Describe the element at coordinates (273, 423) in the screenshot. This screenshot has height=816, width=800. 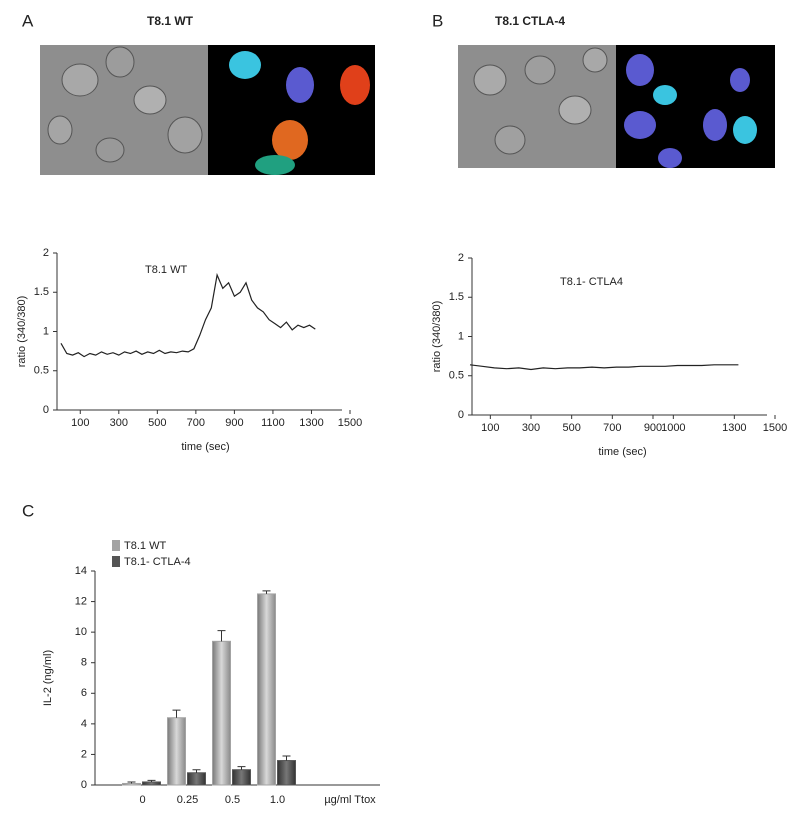
I see `x-tick-label: 1100` at that location.